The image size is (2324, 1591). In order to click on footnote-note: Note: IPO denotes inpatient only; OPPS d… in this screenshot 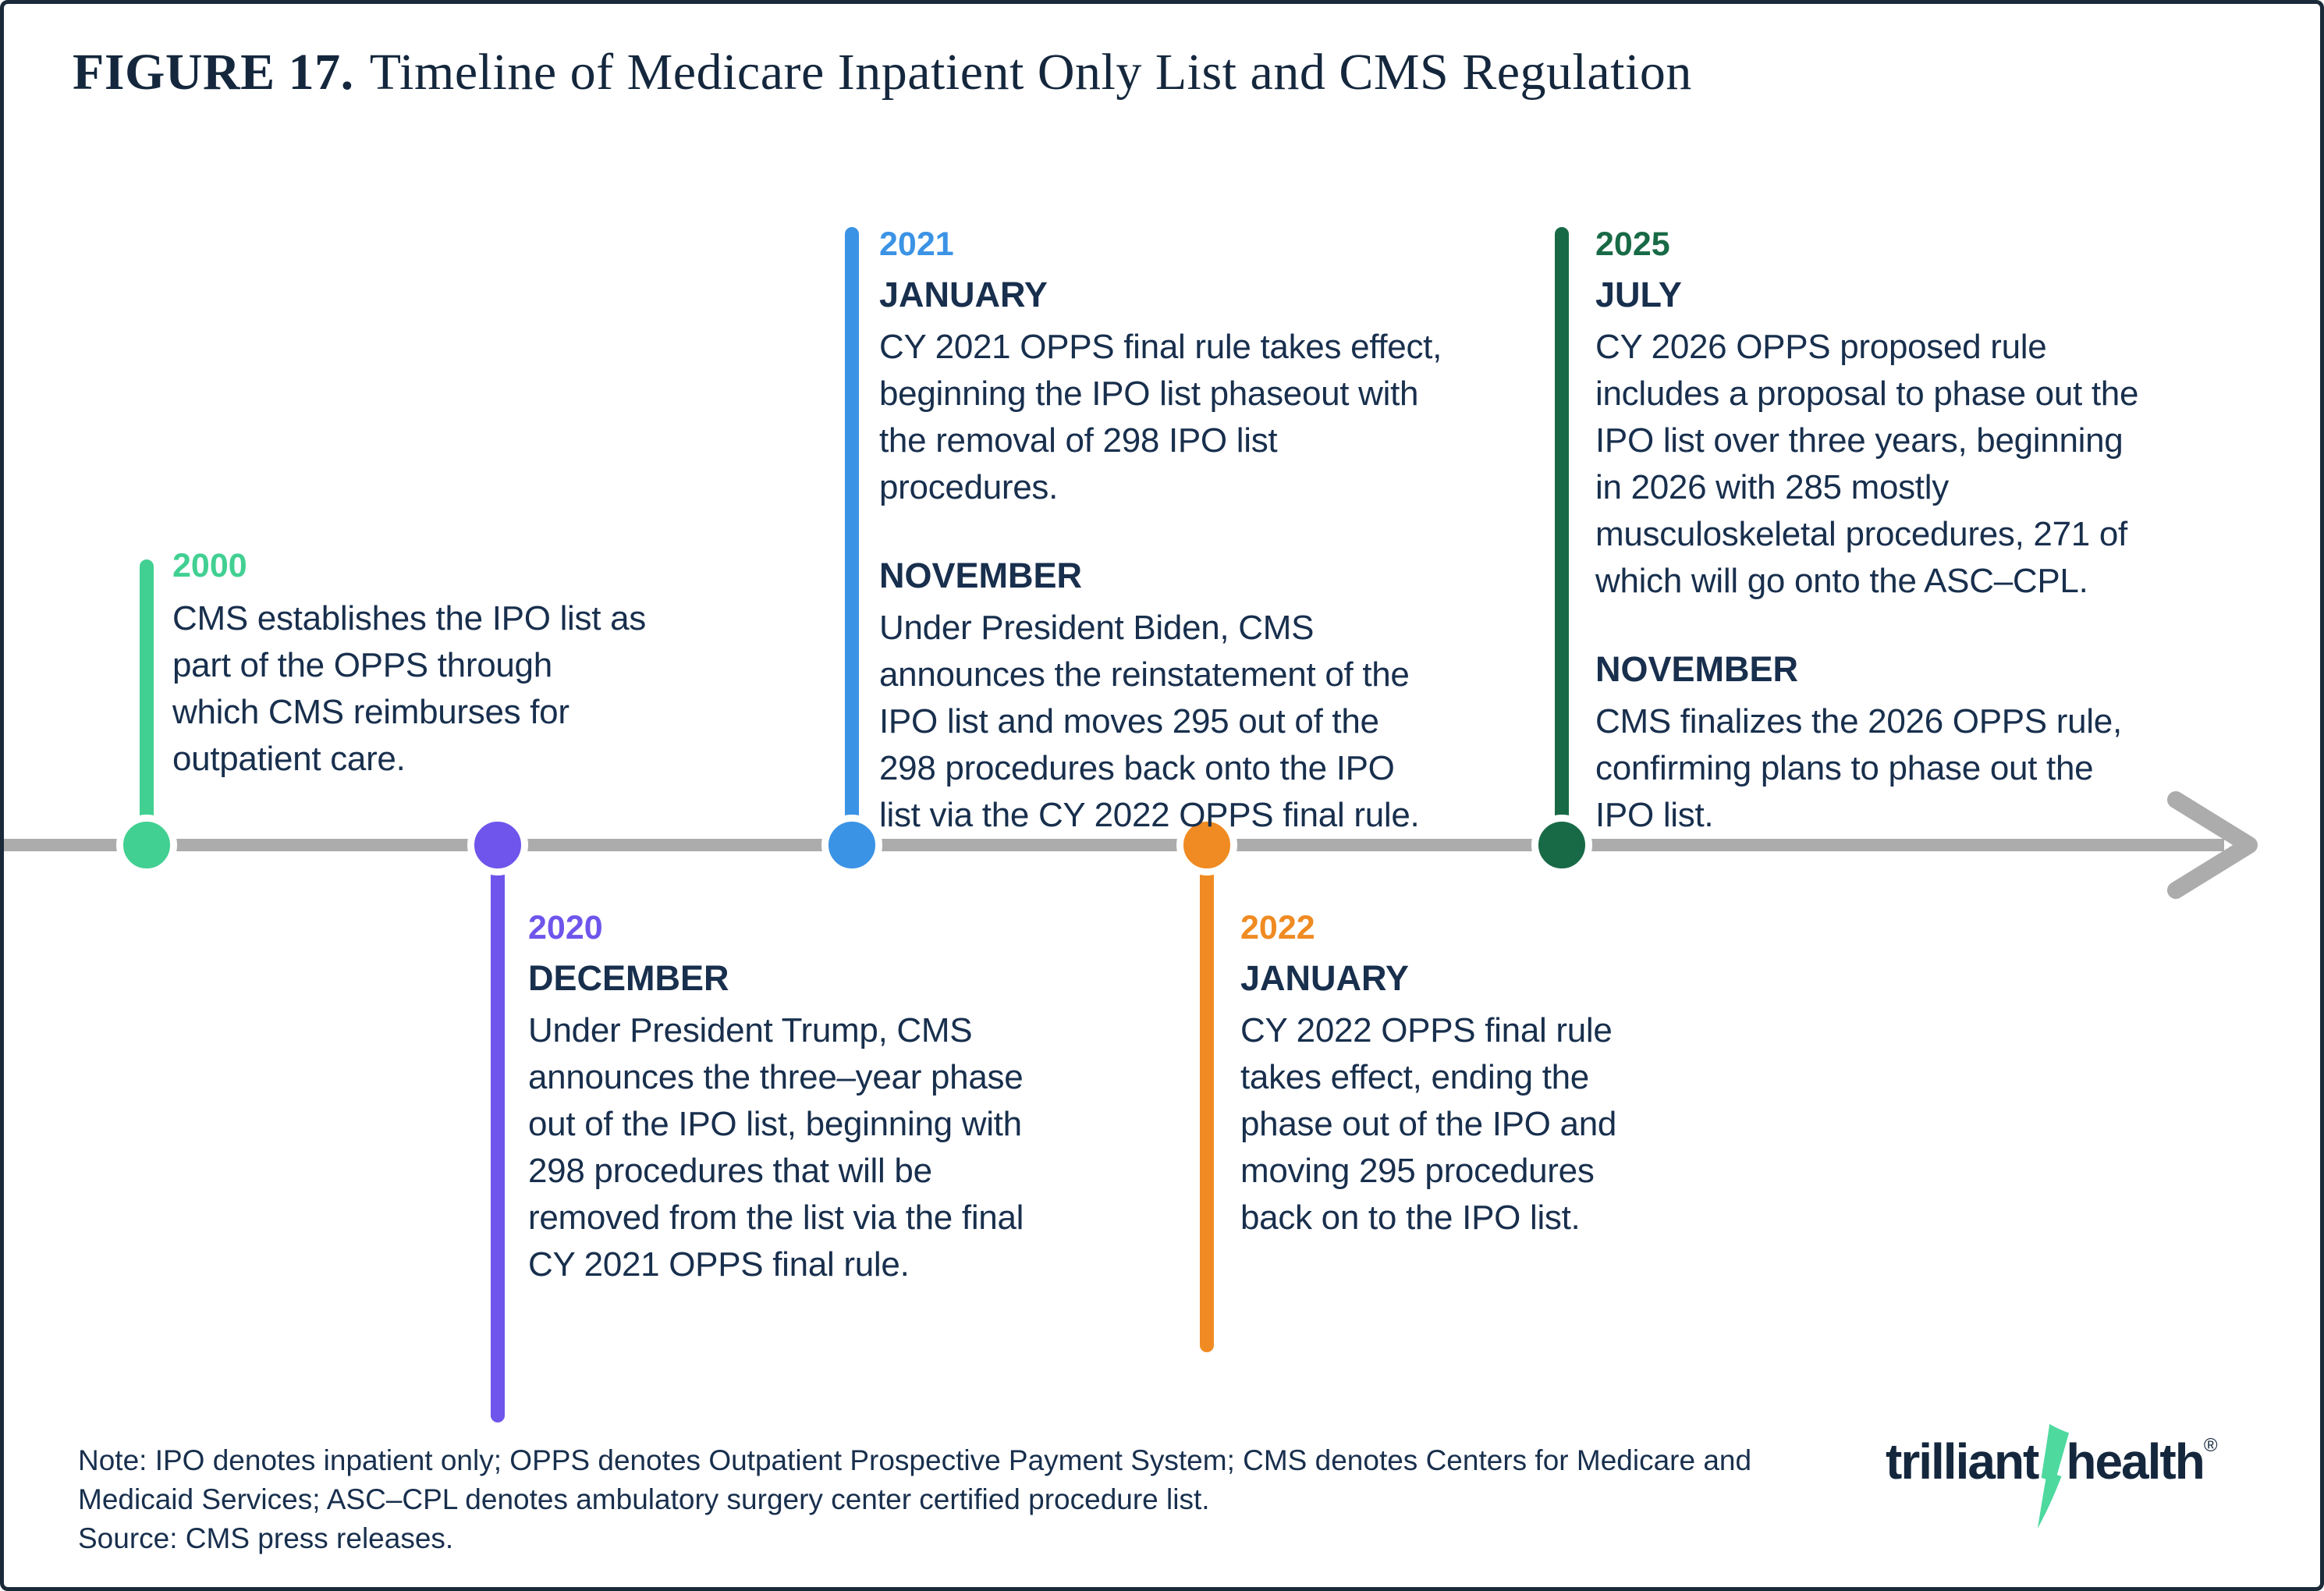, I will do `click(915, 1479)`.